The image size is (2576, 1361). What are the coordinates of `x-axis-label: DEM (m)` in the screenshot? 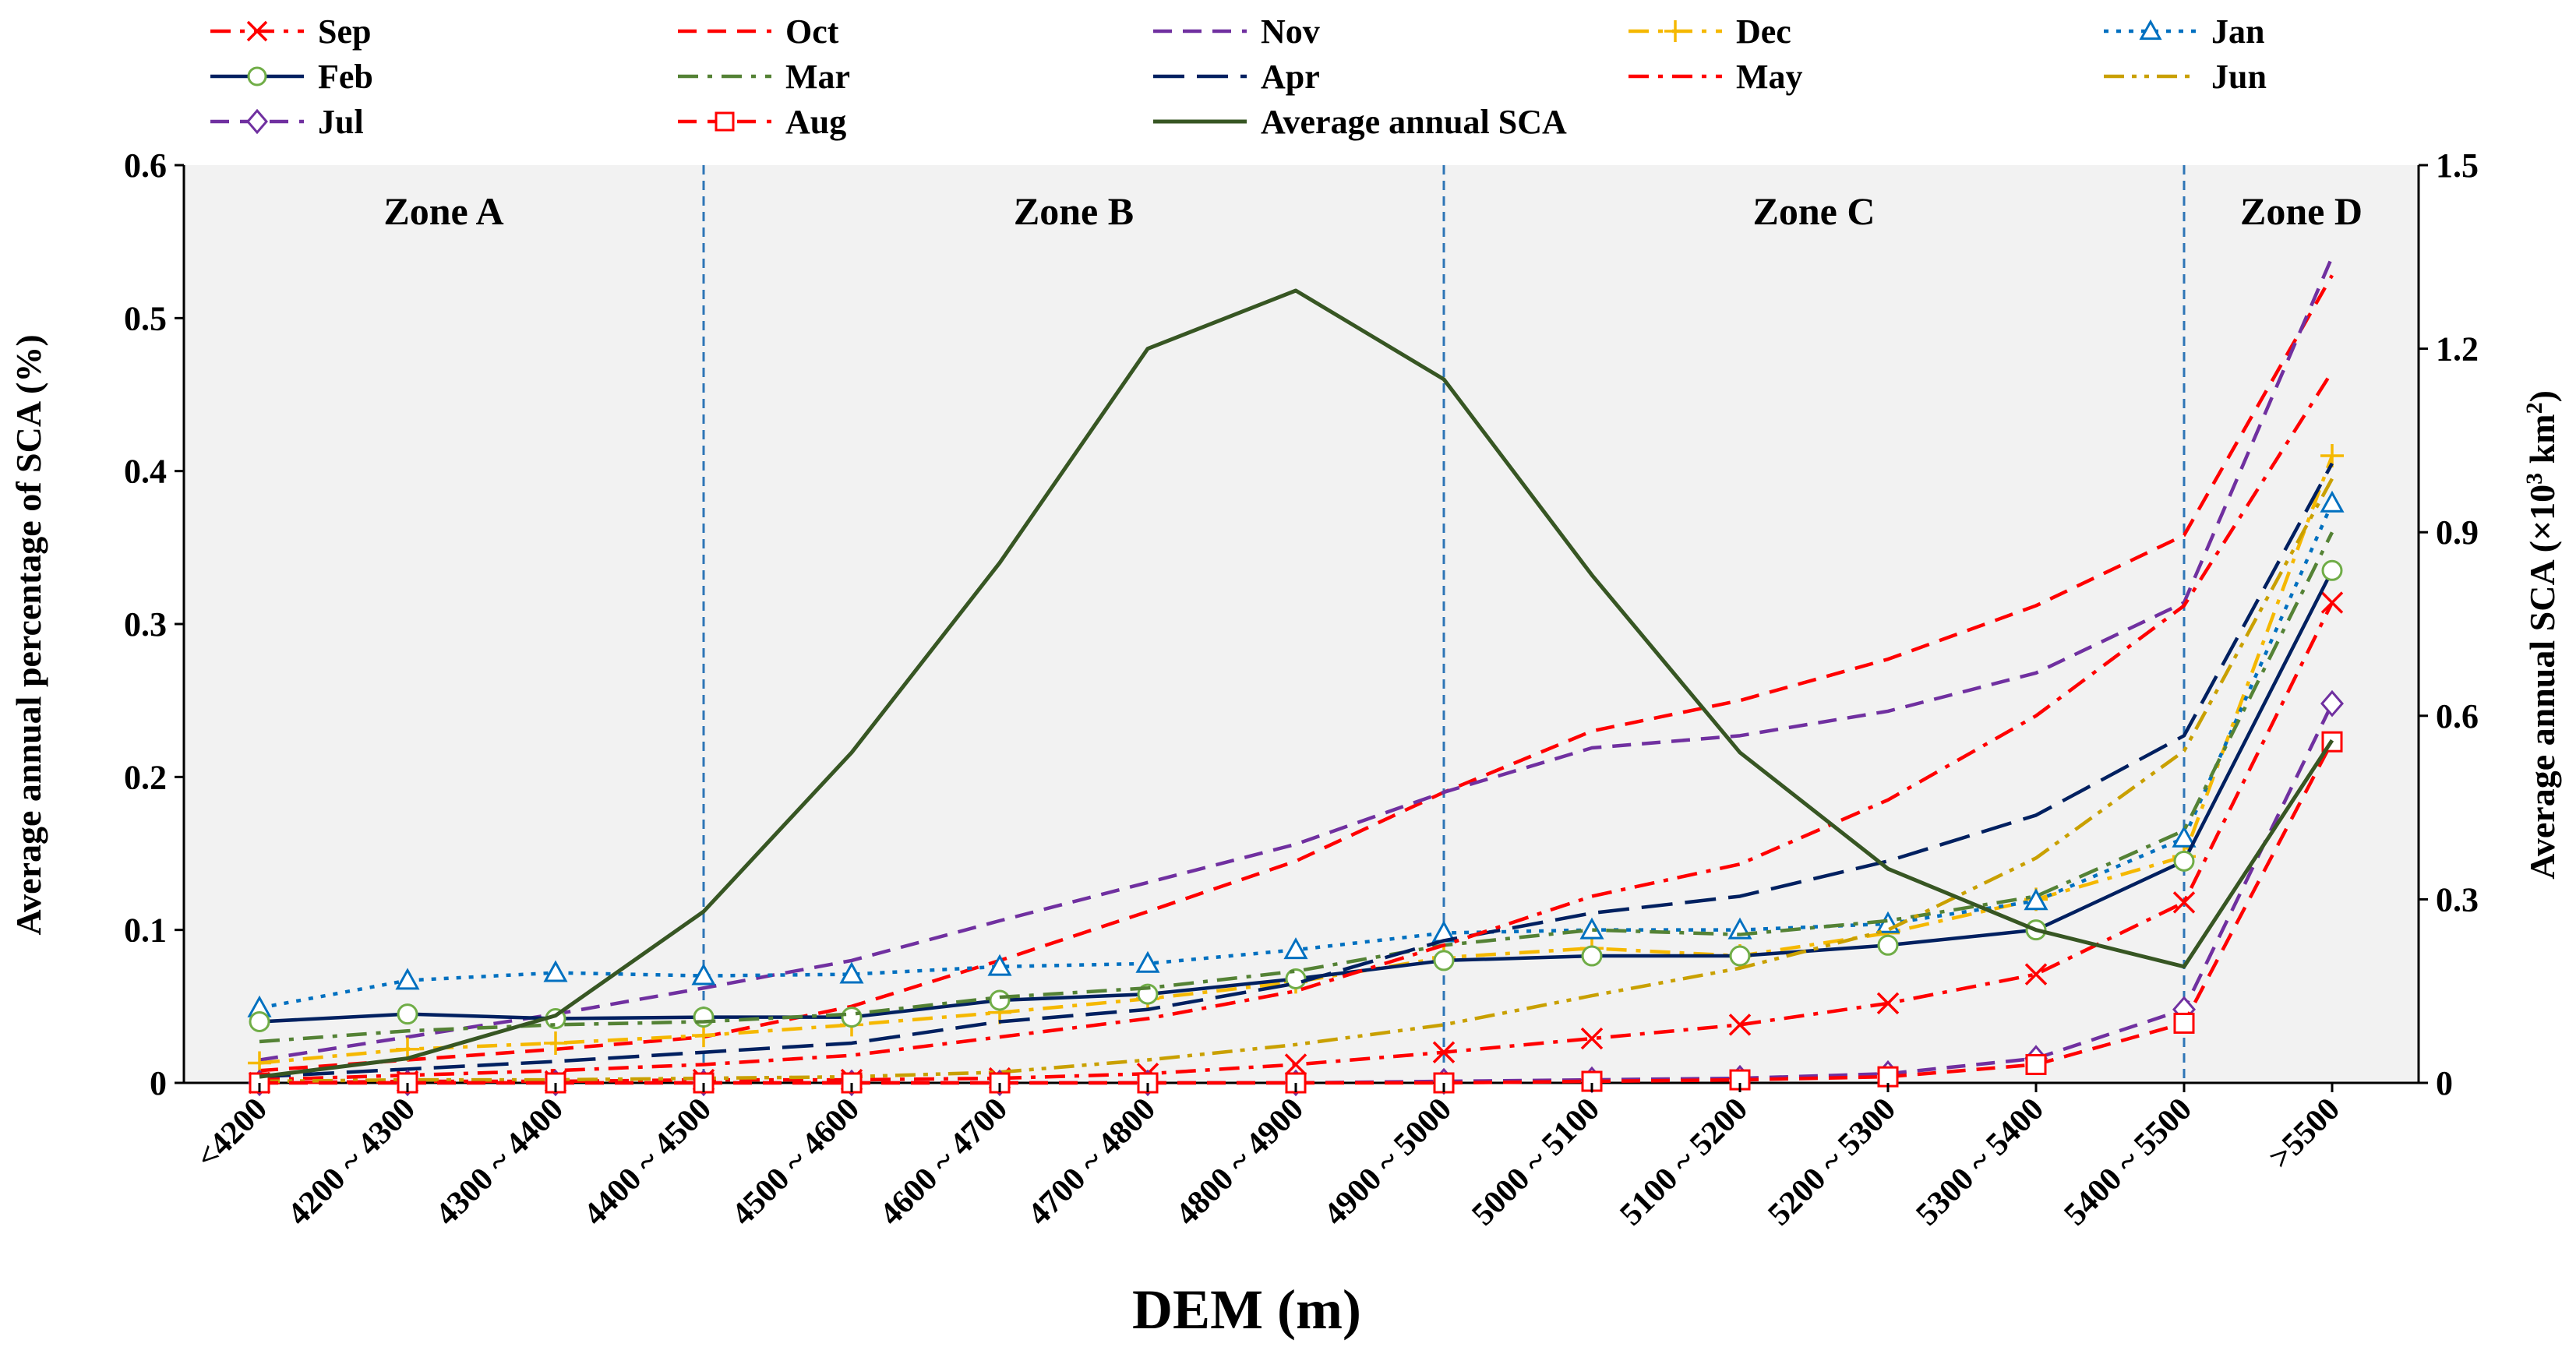 It's located at (1246, 1309).